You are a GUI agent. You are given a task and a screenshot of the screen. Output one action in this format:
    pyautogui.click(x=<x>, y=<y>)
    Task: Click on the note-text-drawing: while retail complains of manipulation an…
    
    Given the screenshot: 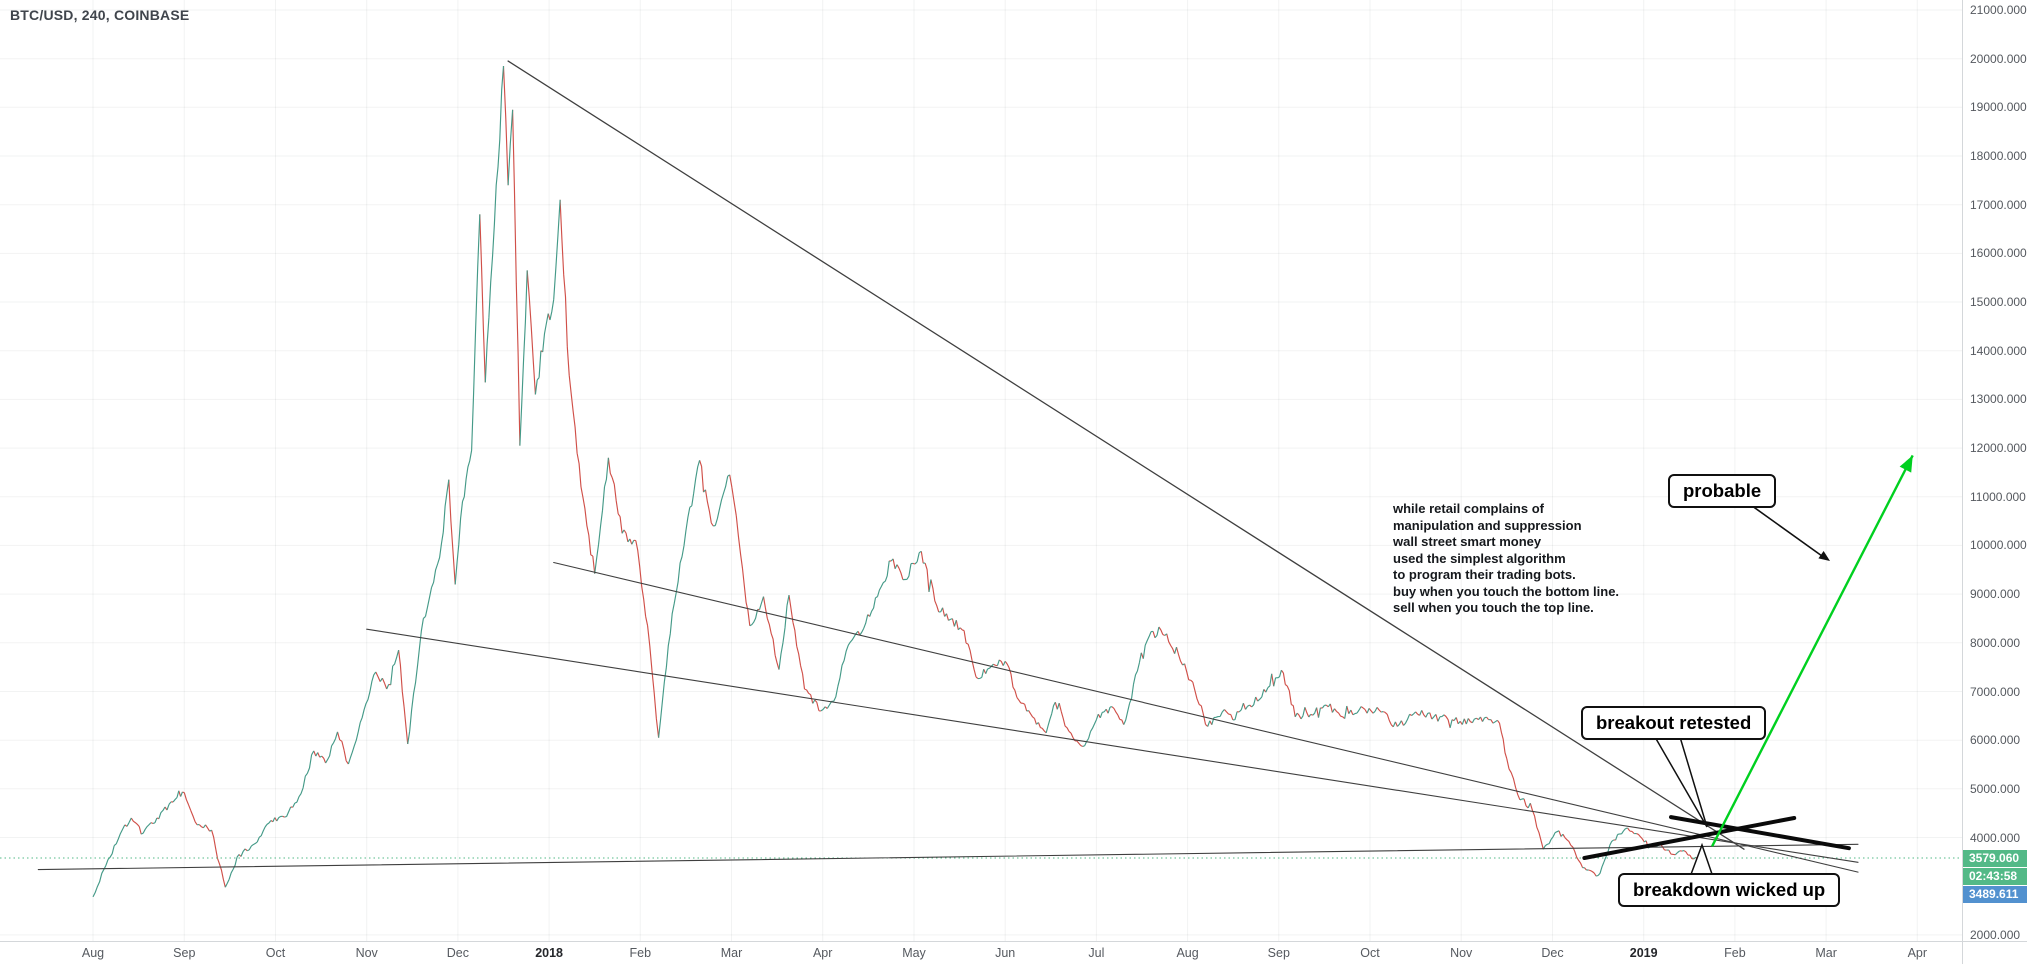 What is the action you would take?
    pyautogui.click(x=1506, y=559)
    